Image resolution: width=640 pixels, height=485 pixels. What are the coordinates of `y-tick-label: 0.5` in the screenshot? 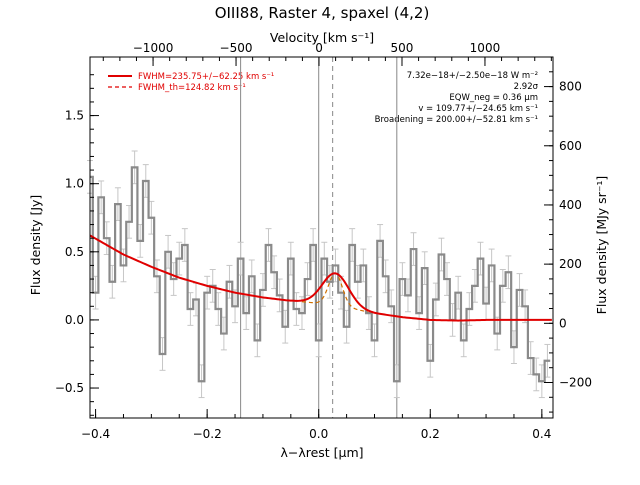 It's located at (74, 252).